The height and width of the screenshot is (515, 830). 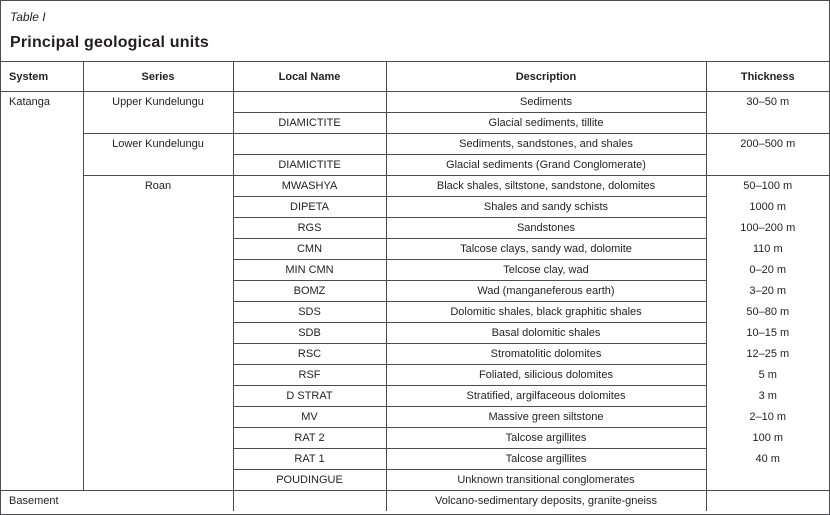 What do you see at coordinates (309, 76) in the screenshot?
I see `column-header-local-name: Local Name` at bounding box center [309, 76].